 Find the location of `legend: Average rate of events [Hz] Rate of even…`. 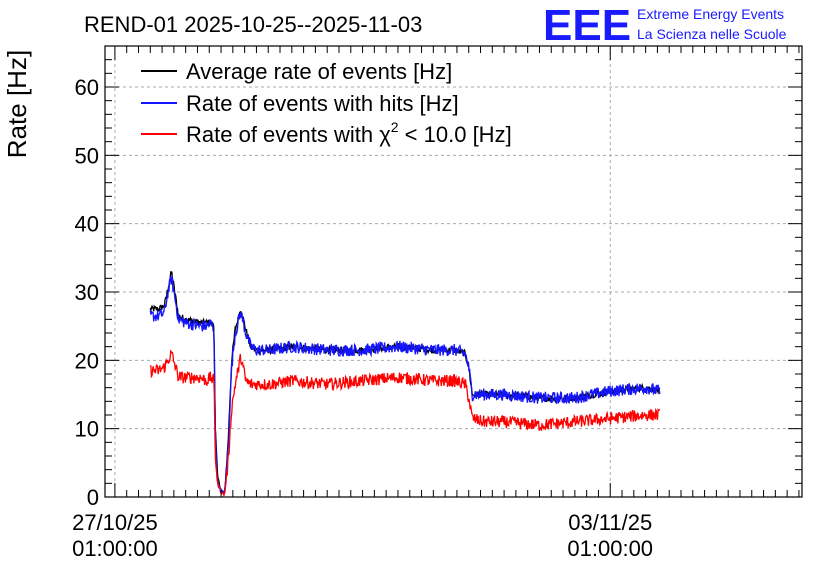

legend: Average rate of events [Hz] Rate of even… is located at coordinates (326, 103).